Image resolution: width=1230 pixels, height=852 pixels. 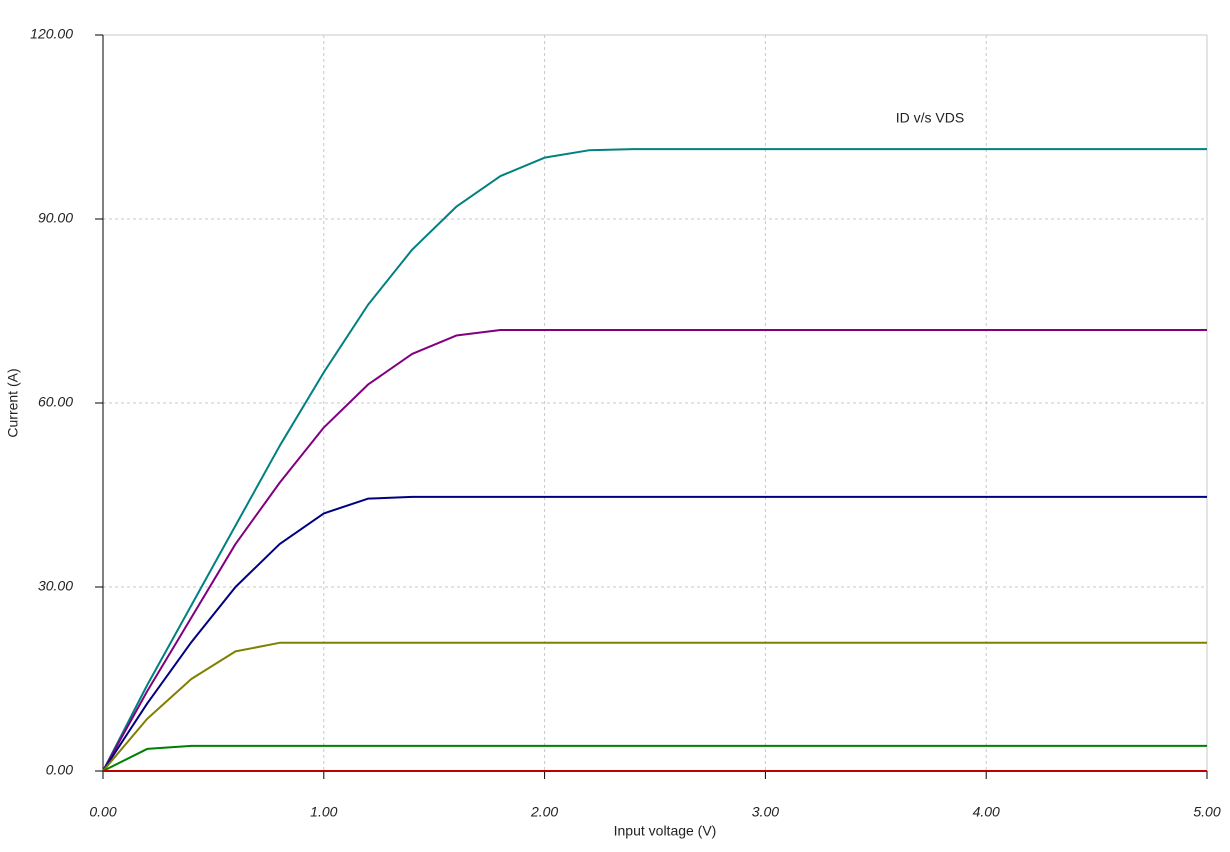 I want to click on x-tick-label: 3.00, so click(x=765, y=812).